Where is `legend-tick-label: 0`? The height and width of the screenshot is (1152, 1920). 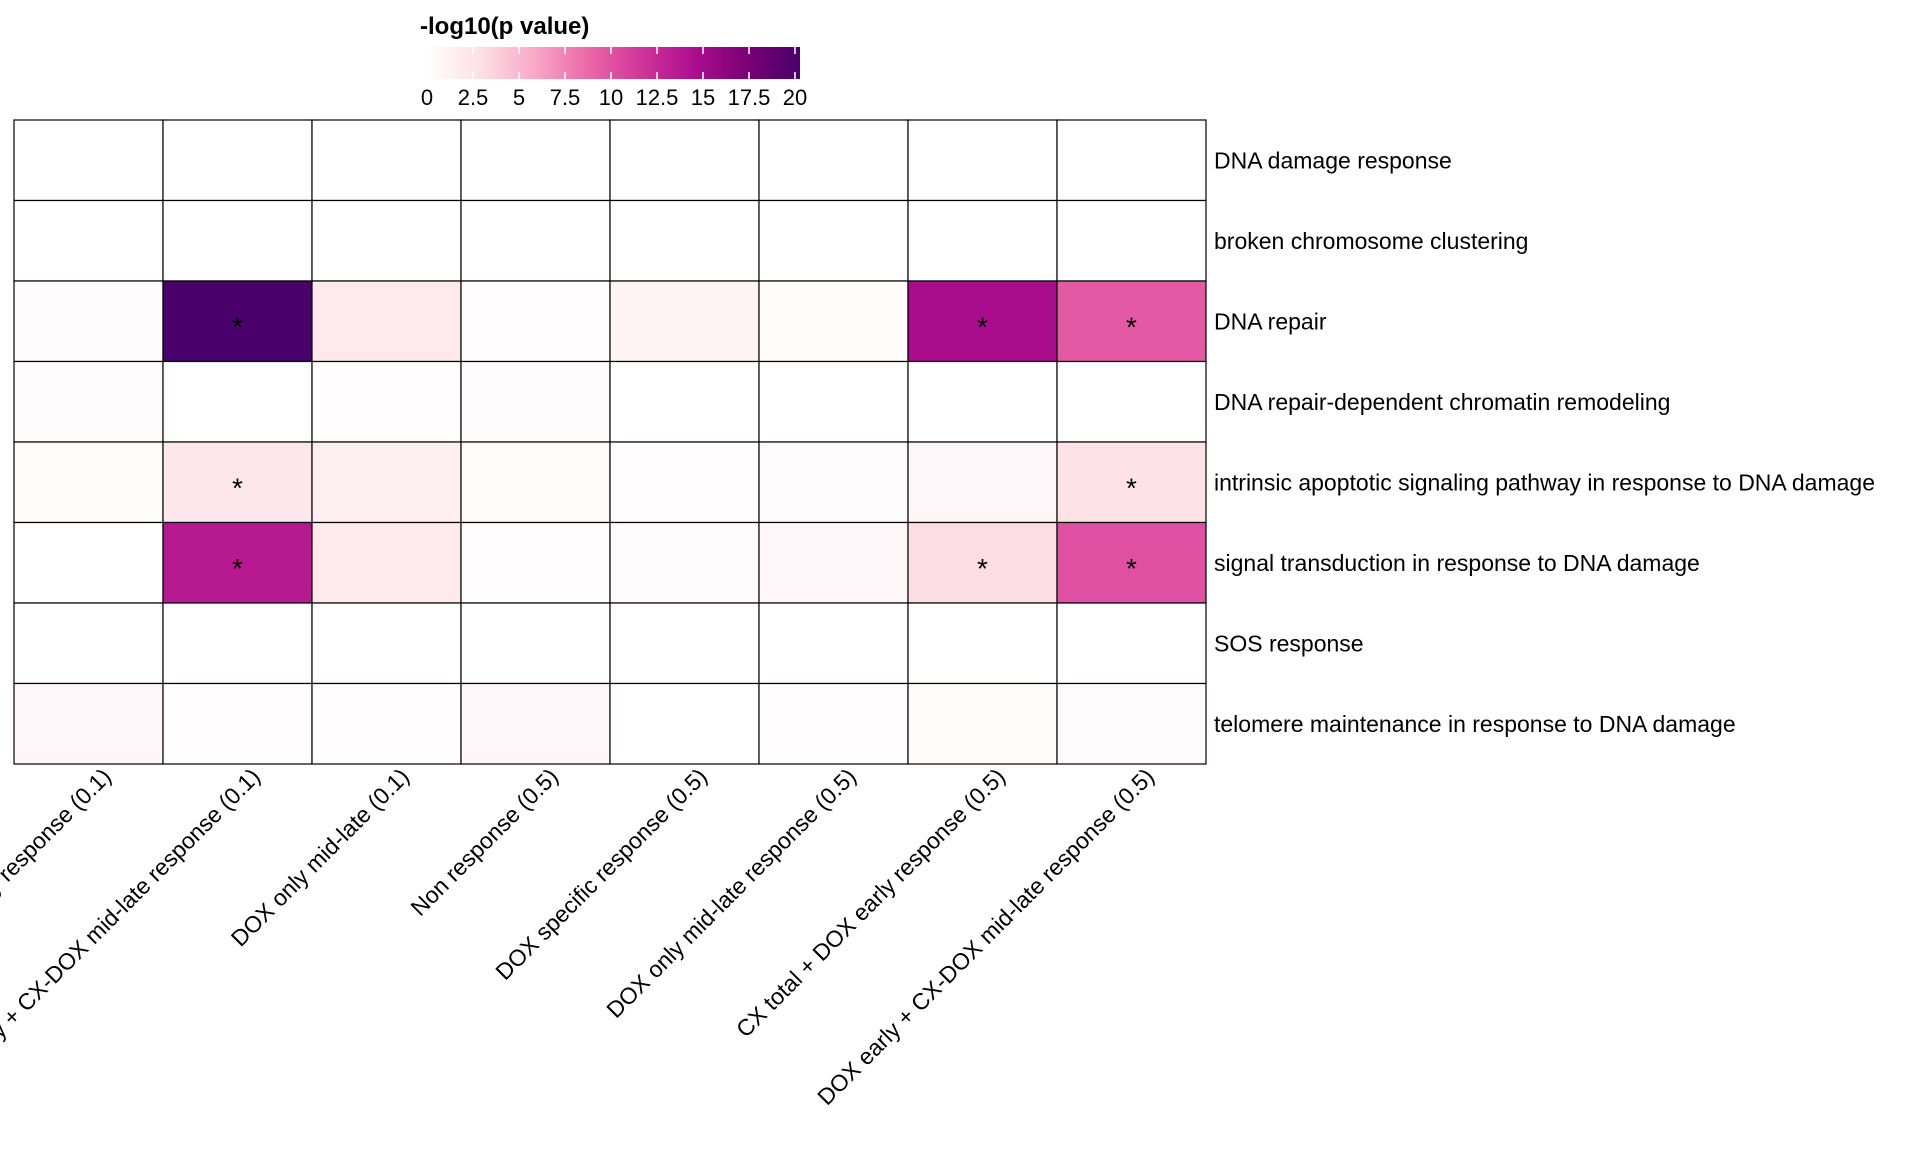 legend-tick-label: 0 is located at coordinates (427, 97).